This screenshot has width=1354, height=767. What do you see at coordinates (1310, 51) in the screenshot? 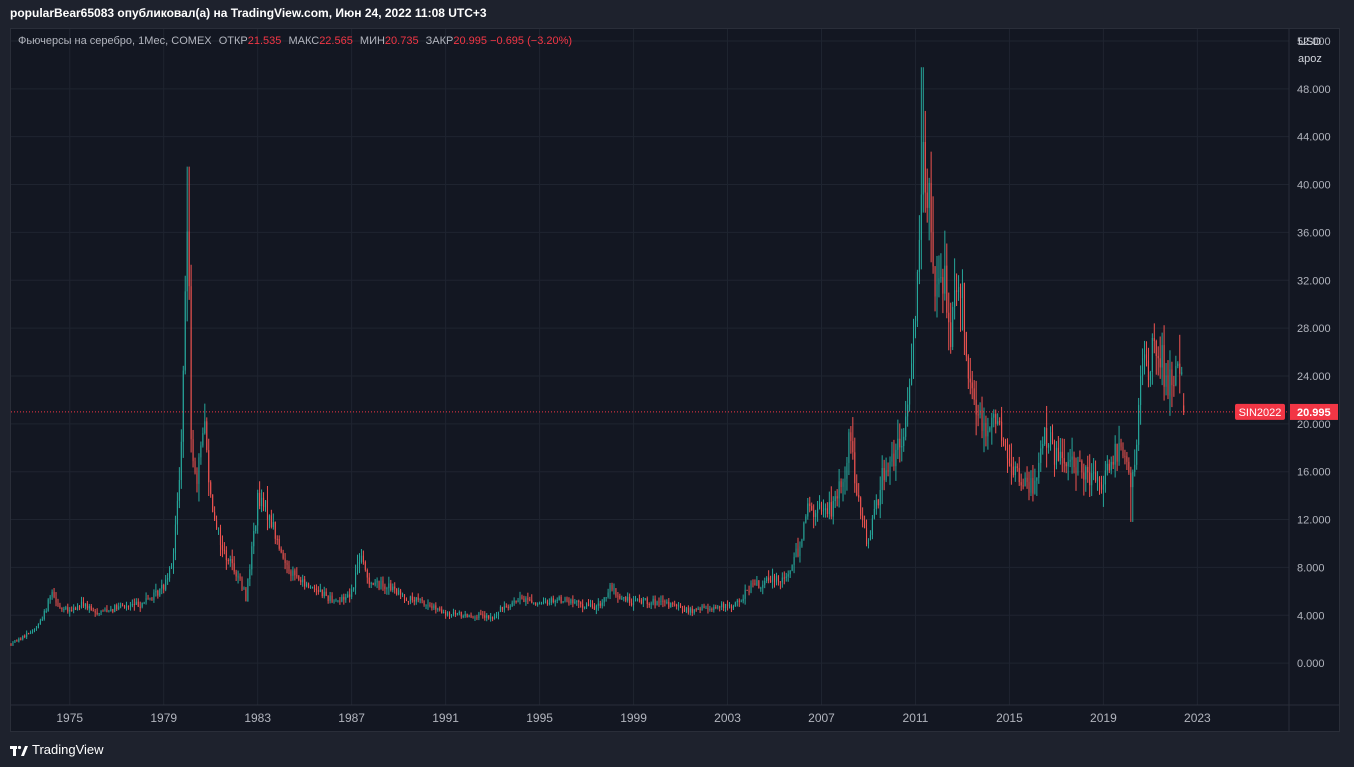
I see `axis-currency: USD apoz` at bounding box center [1310, 51].